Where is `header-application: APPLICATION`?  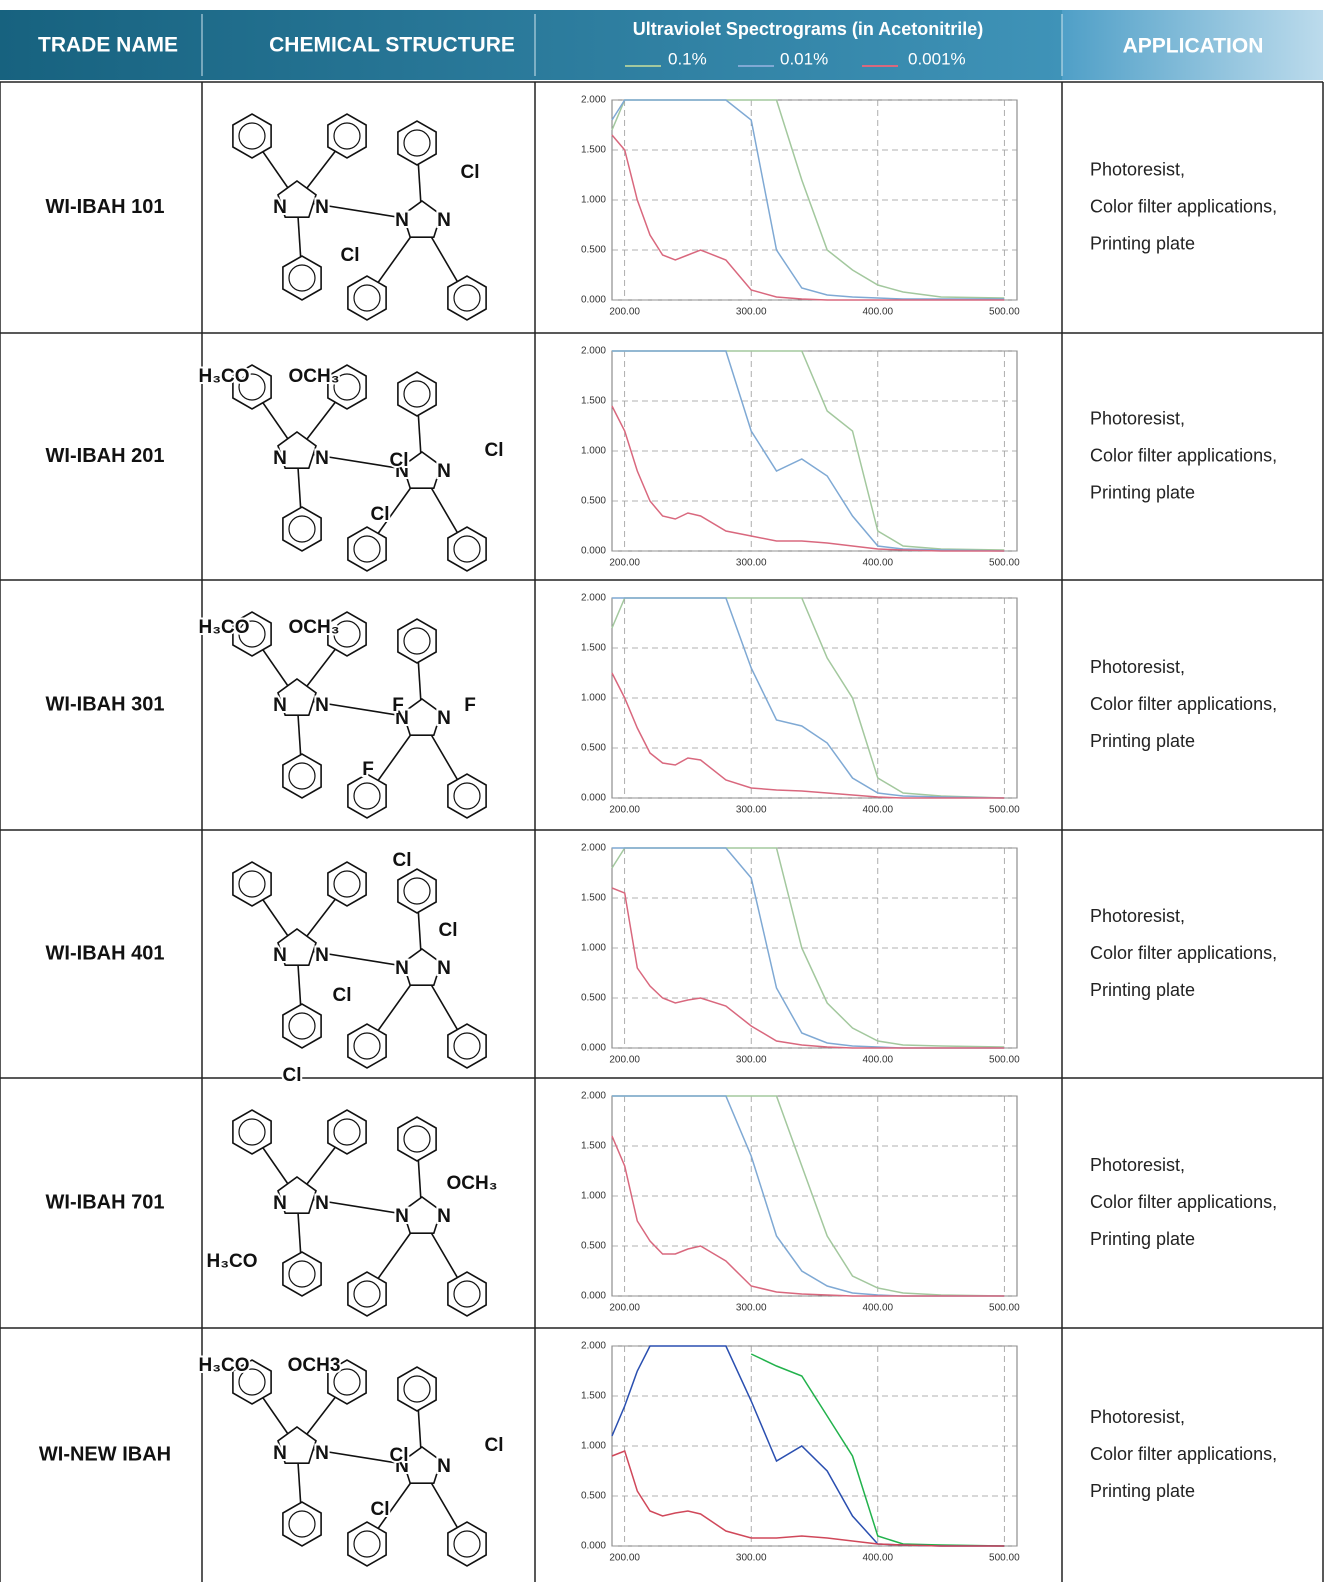 header-application: APPLICATION is located at coordinates (1193, 46).